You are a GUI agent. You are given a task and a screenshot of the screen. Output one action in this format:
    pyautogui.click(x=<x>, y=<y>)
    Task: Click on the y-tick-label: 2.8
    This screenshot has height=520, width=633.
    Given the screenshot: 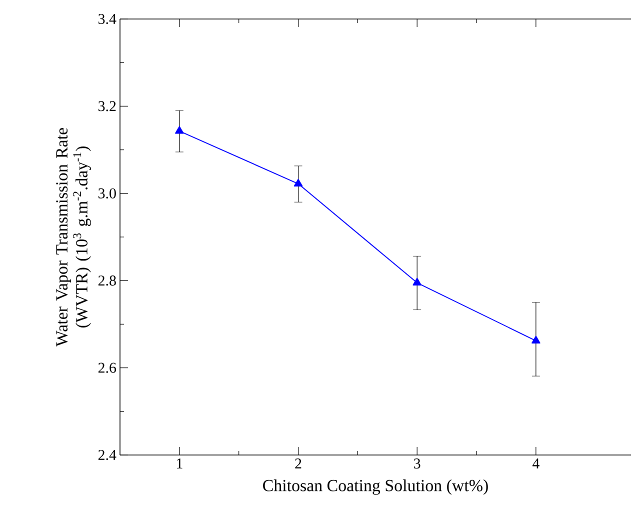 What is the action you would take?
    pyautogui.click(x=107, y=281)
    